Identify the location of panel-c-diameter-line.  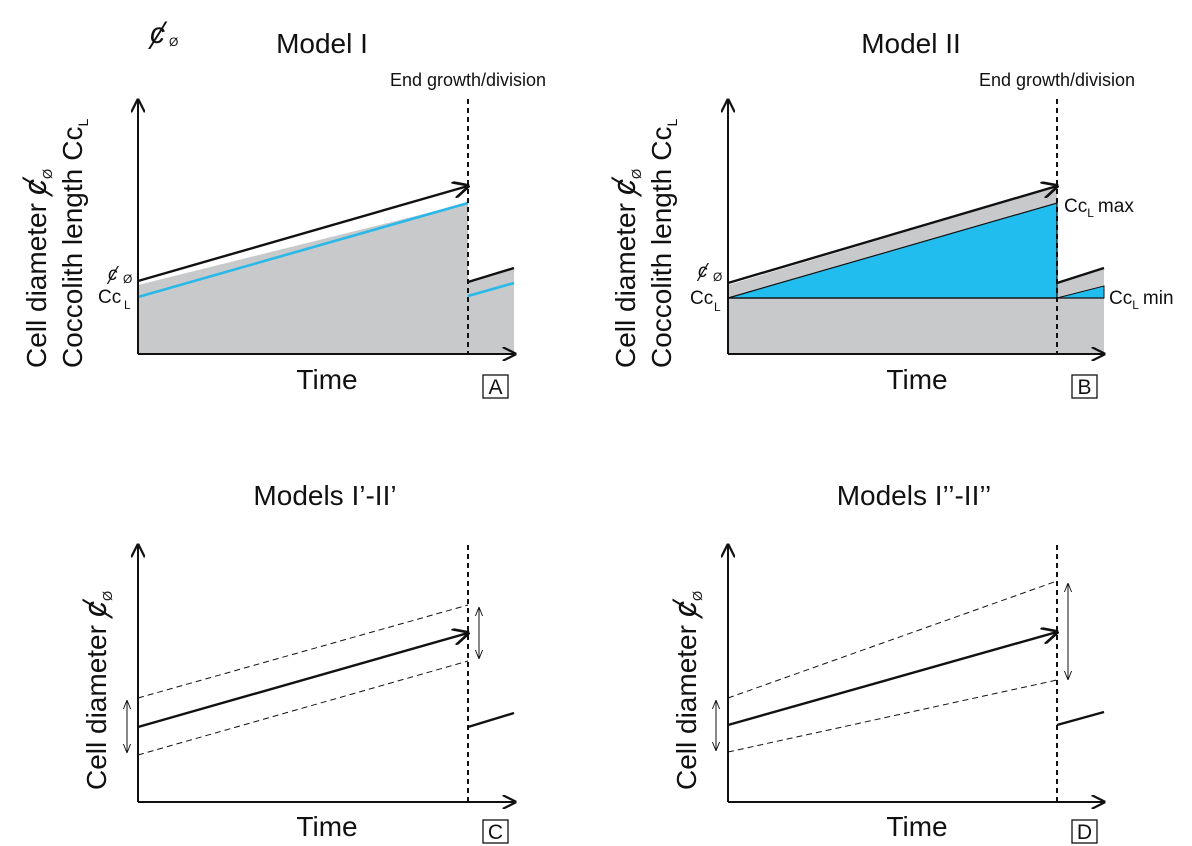
(302, 681).